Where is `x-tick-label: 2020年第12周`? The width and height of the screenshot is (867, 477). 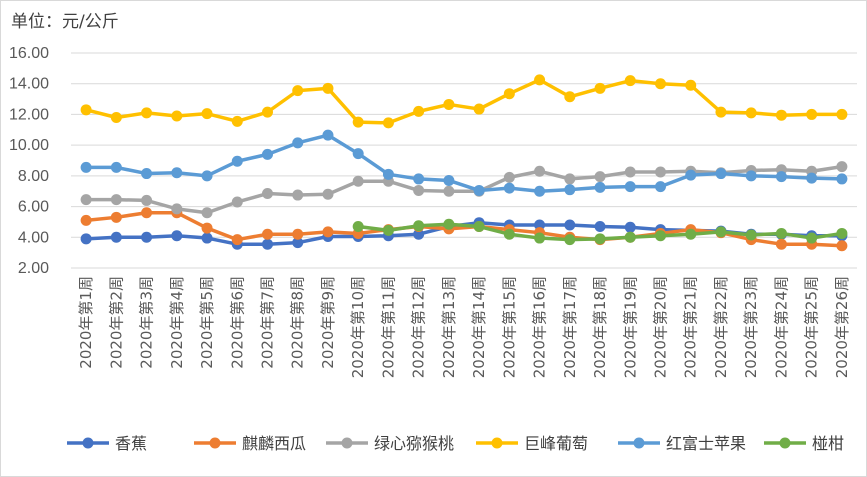
x-tick-label: 2020年第12周 is located at coordinates (419, 327).